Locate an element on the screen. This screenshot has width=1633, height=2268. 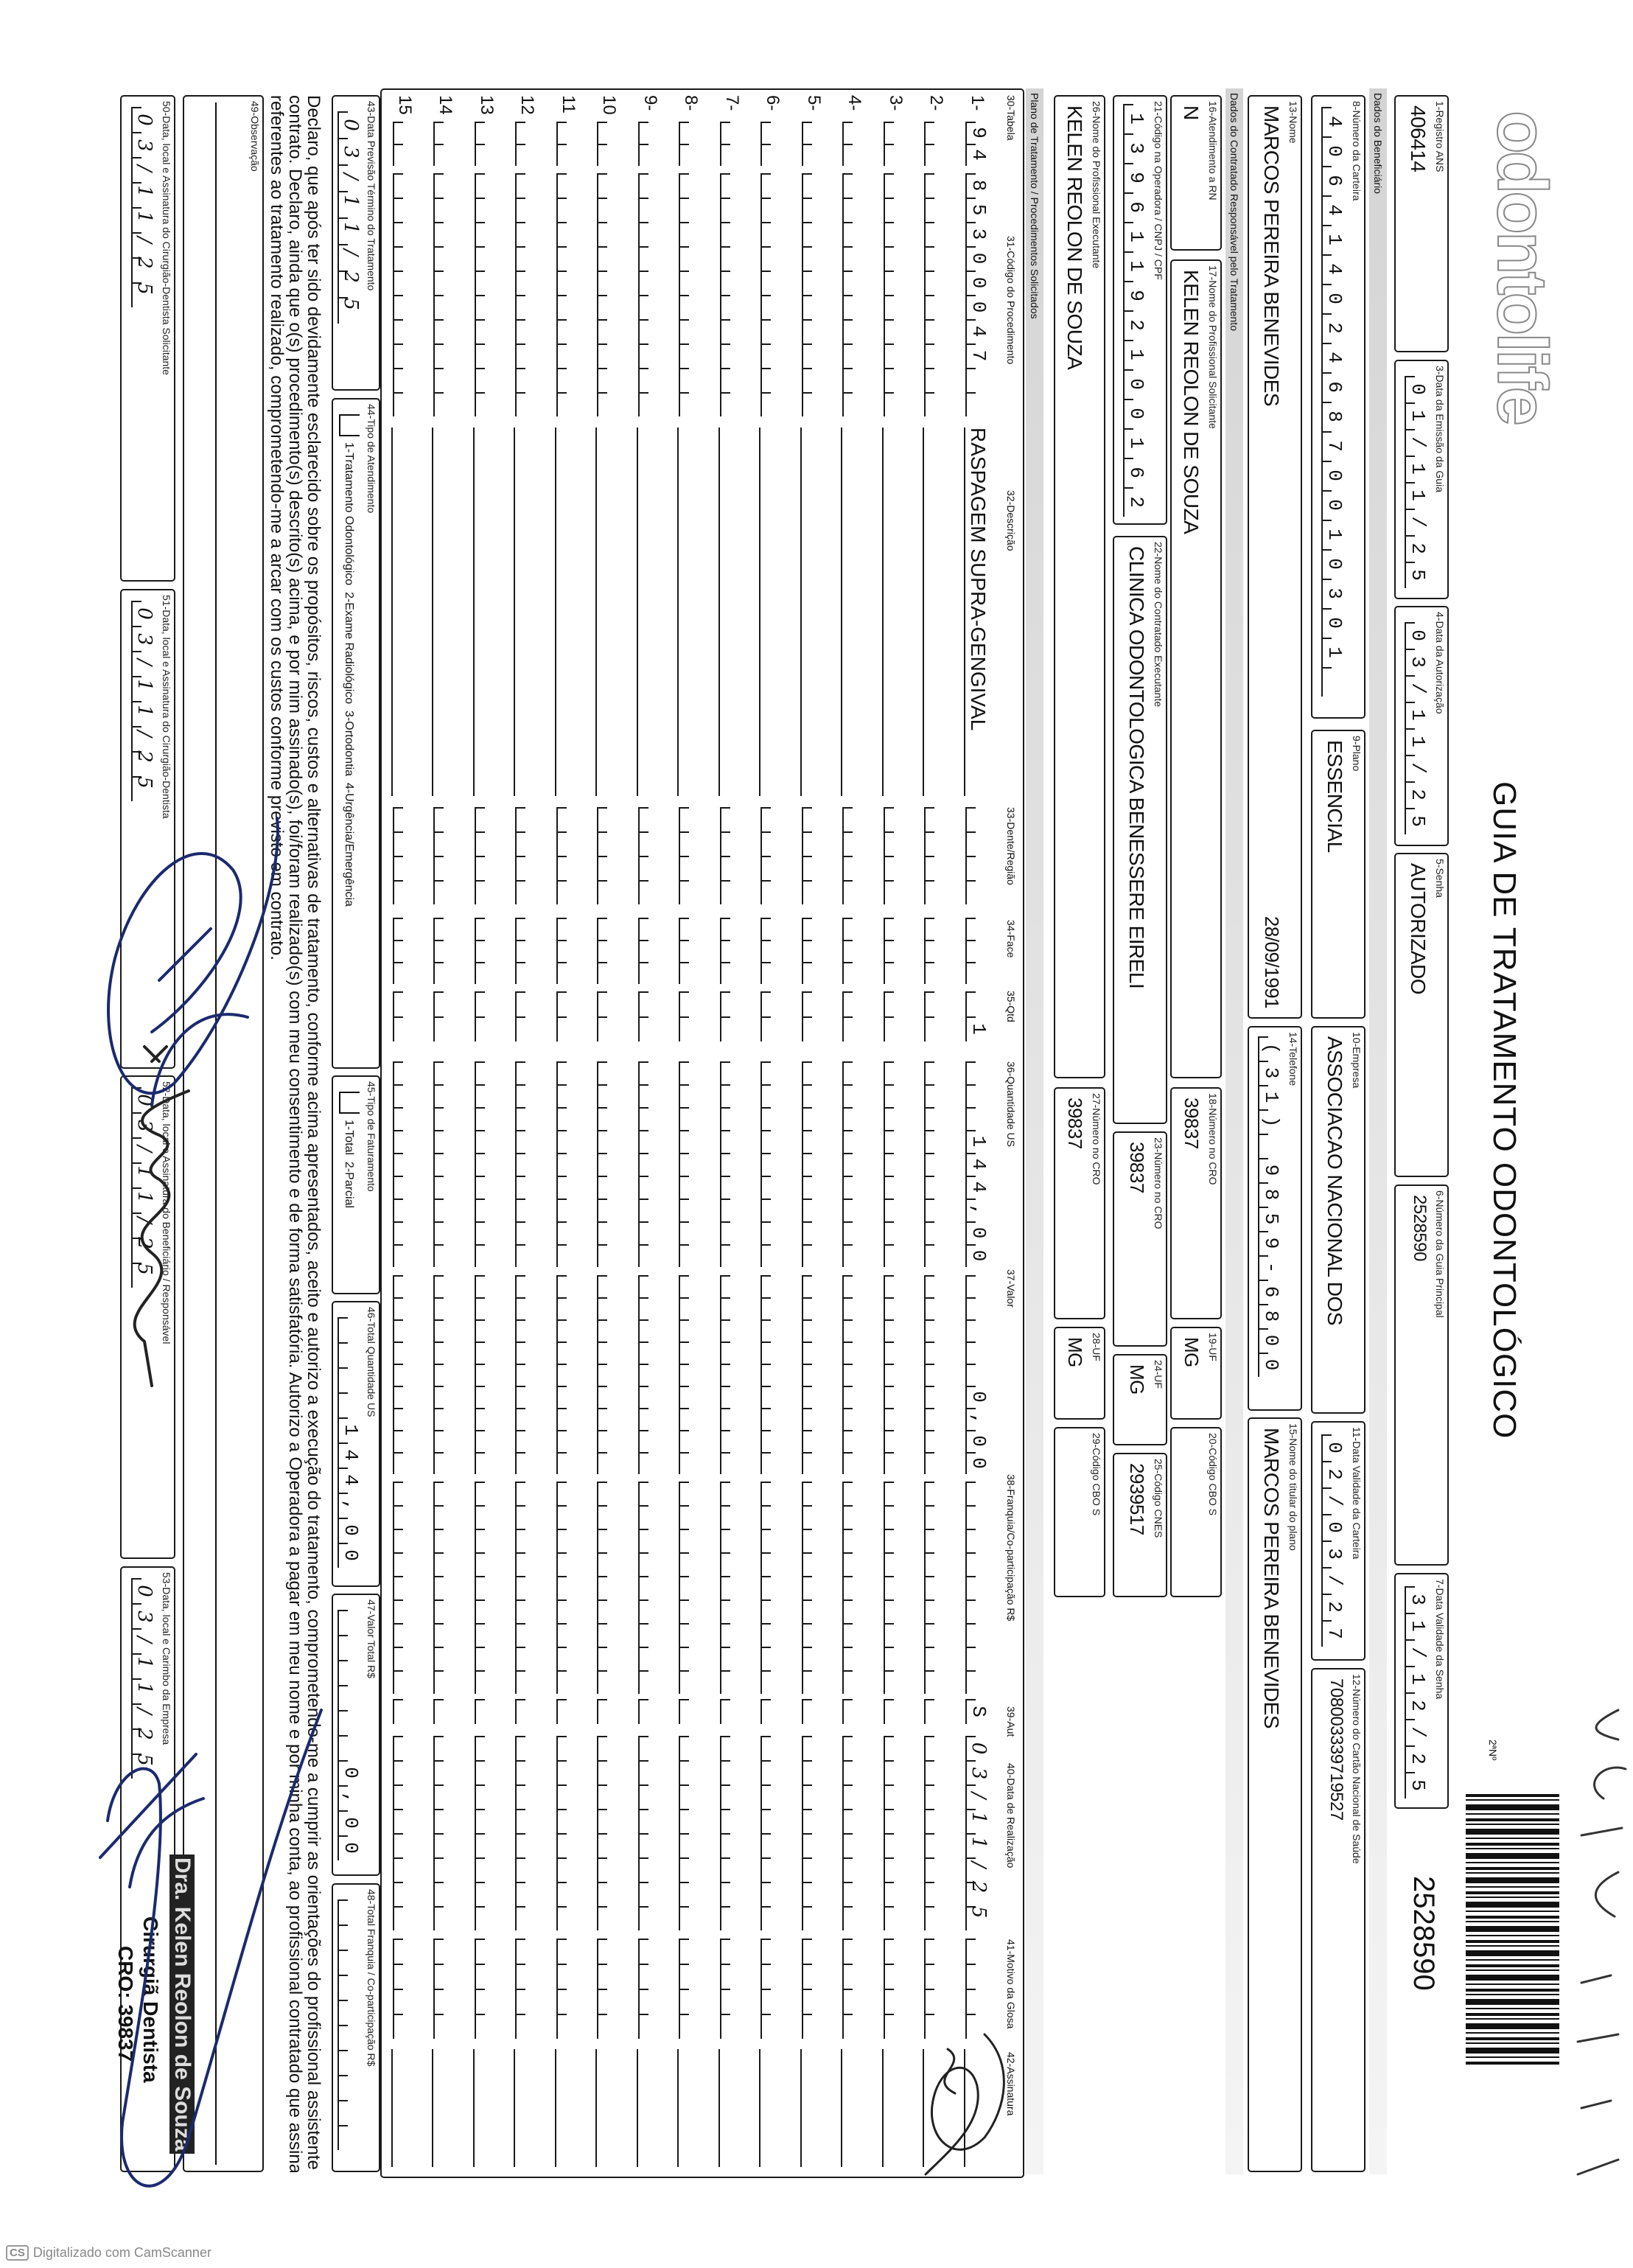
signature-dentist is located at coordinates (193, 962).